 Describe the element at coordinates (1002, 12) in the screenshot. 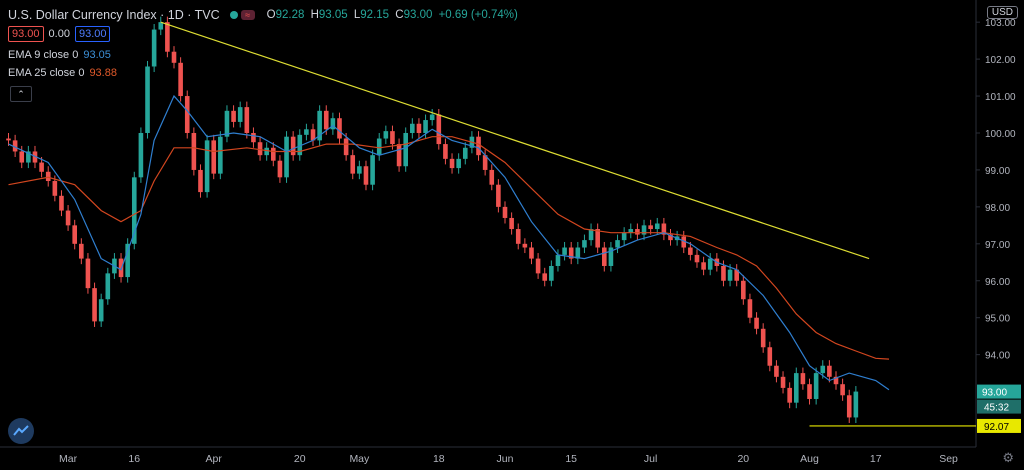

I see `currency-badge: USD` at that location.